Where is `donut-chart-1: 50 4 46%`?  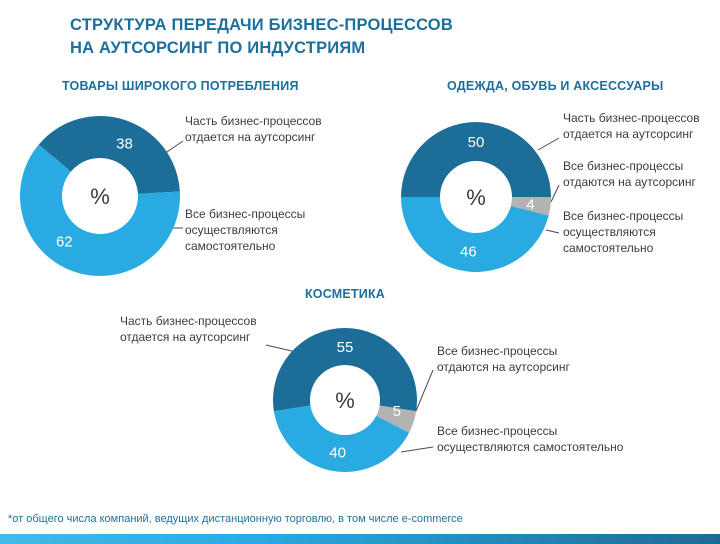
donut-chart-1: 50 4 46% is located at coordinates (476, 197).